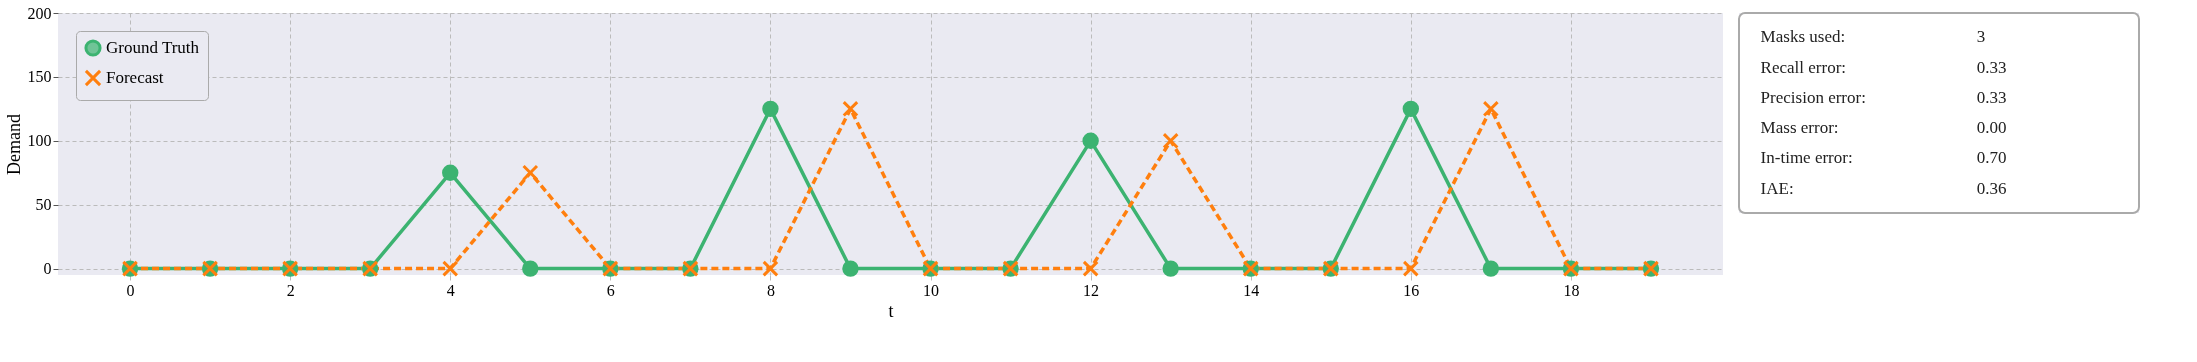  What do you see at coordinates (891, 310) in the screenshot?
I see `x-axis-title: t` at bounding box center [891, 310].